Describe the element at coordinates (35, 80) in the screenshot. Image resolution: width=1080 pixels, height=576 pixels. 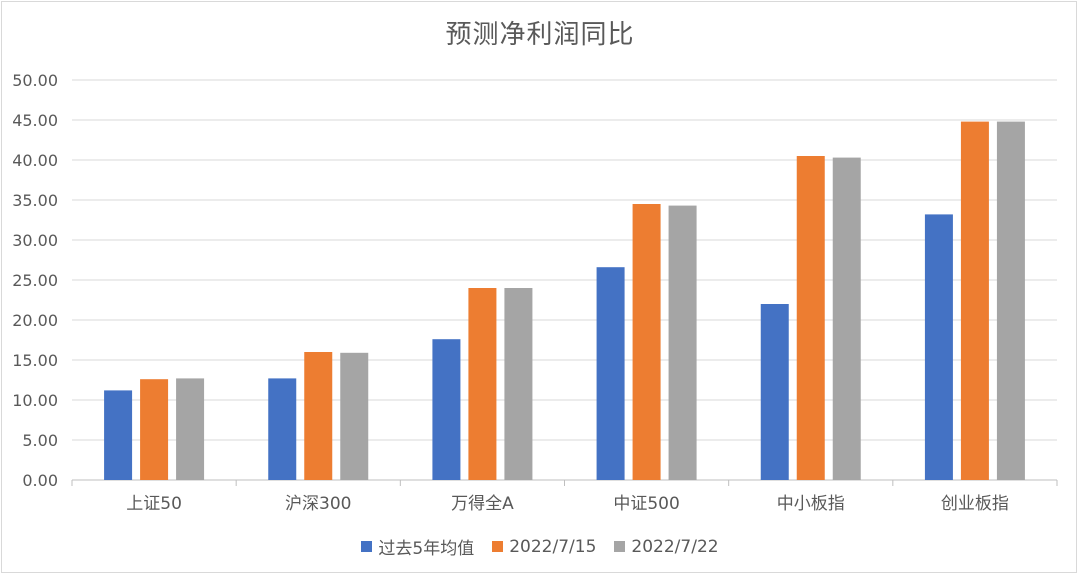
I see `y-tick-label: 50.00` at that location.